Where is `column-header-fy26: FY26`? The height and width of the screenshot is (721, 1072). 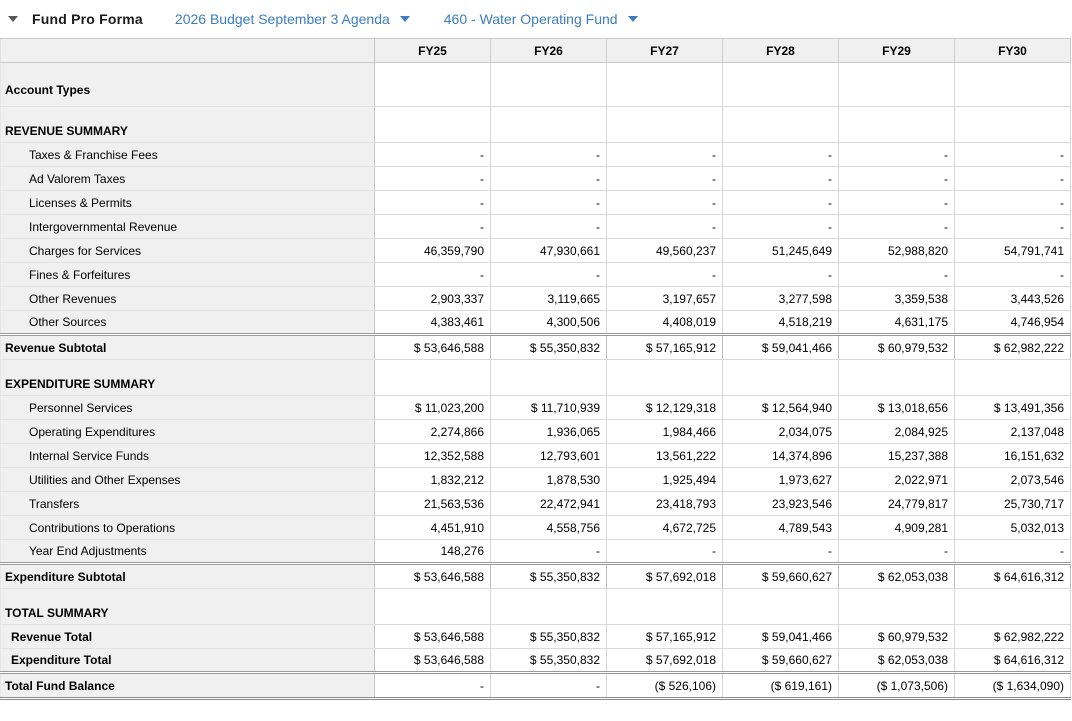
column-header-fy26: FY26 is located at coordinates (548, 50).